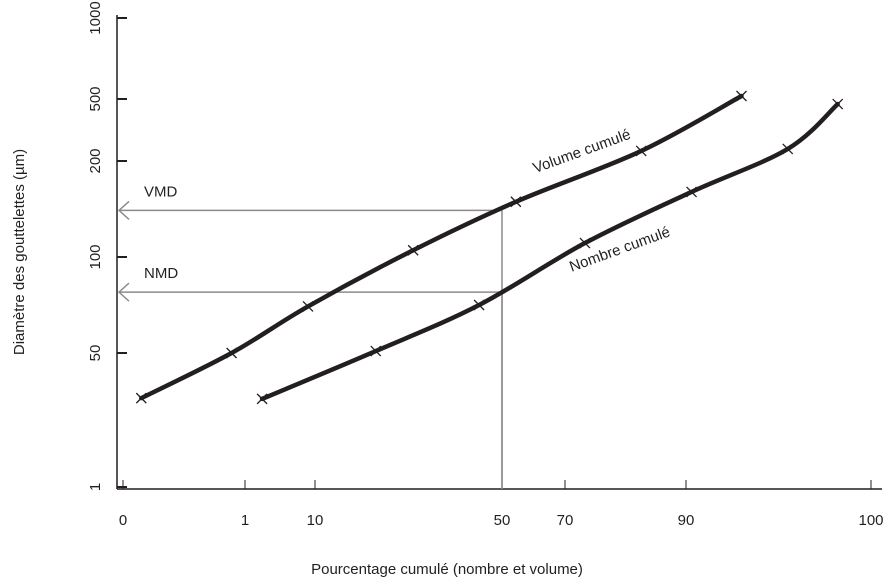  Describe the element at coordinates (161, 273) in the screenshot. I see `annotation-label: NMD` at that location.